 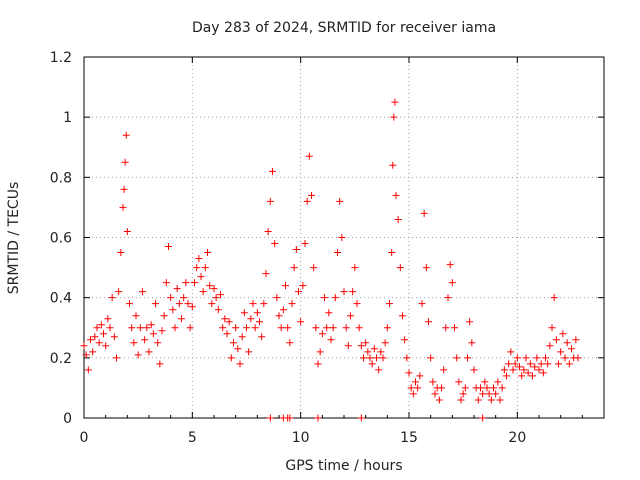 I want to click on x-tick-label: 10, so click(x=301, y=438).